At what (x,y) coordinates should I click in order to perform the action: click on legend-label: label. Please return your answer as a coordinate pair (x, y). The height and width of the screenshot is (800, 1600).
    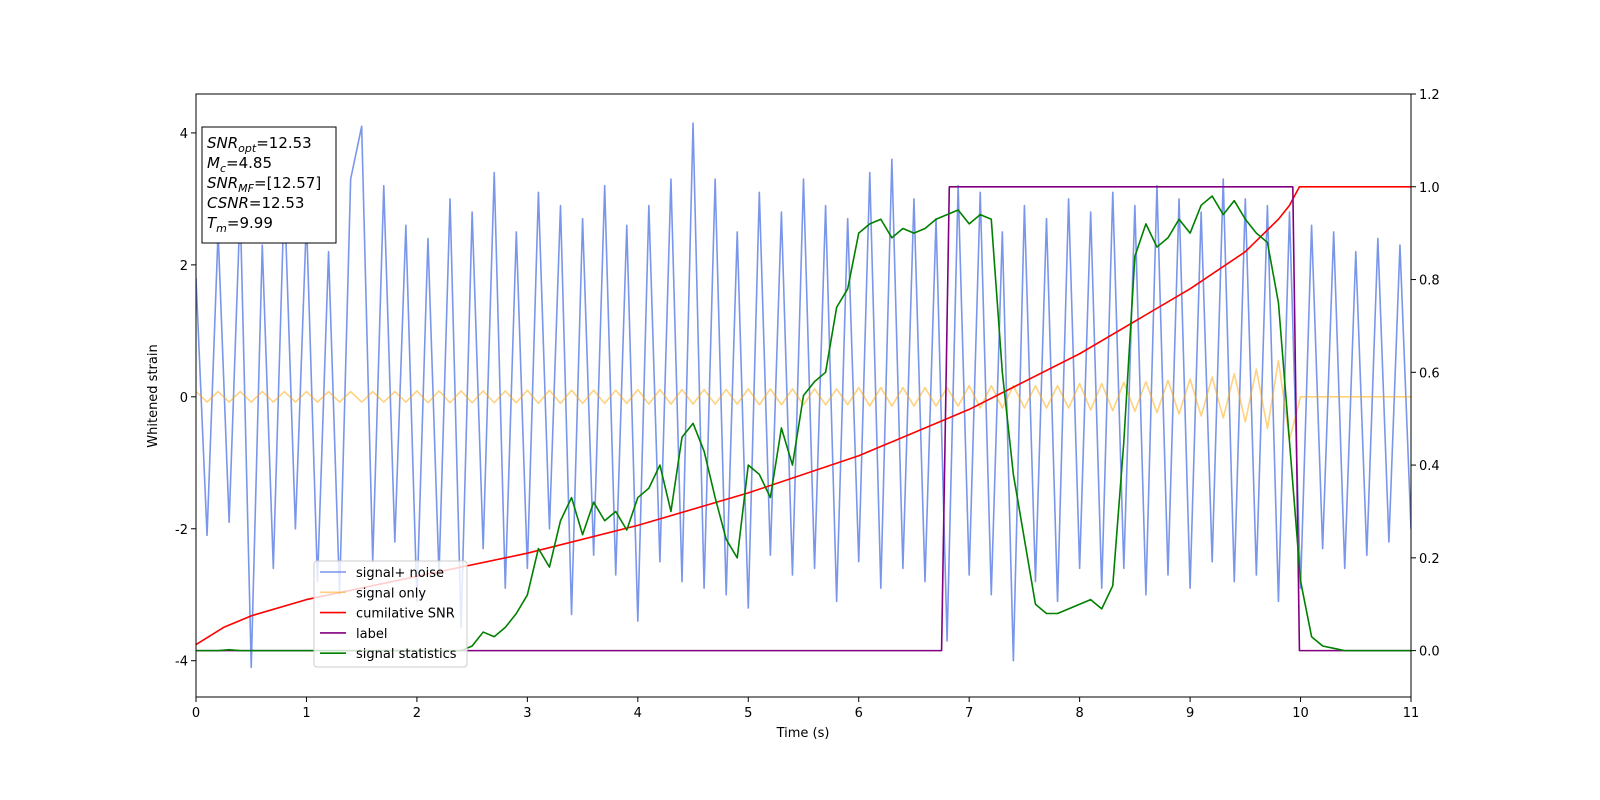
    Looking at the image, I should click on (371, 634).